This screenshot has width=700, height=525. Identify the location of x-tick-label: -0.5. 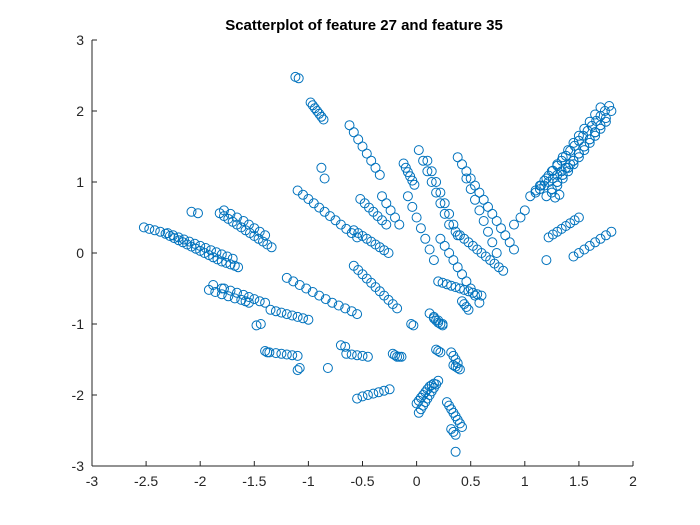
(362, 481).